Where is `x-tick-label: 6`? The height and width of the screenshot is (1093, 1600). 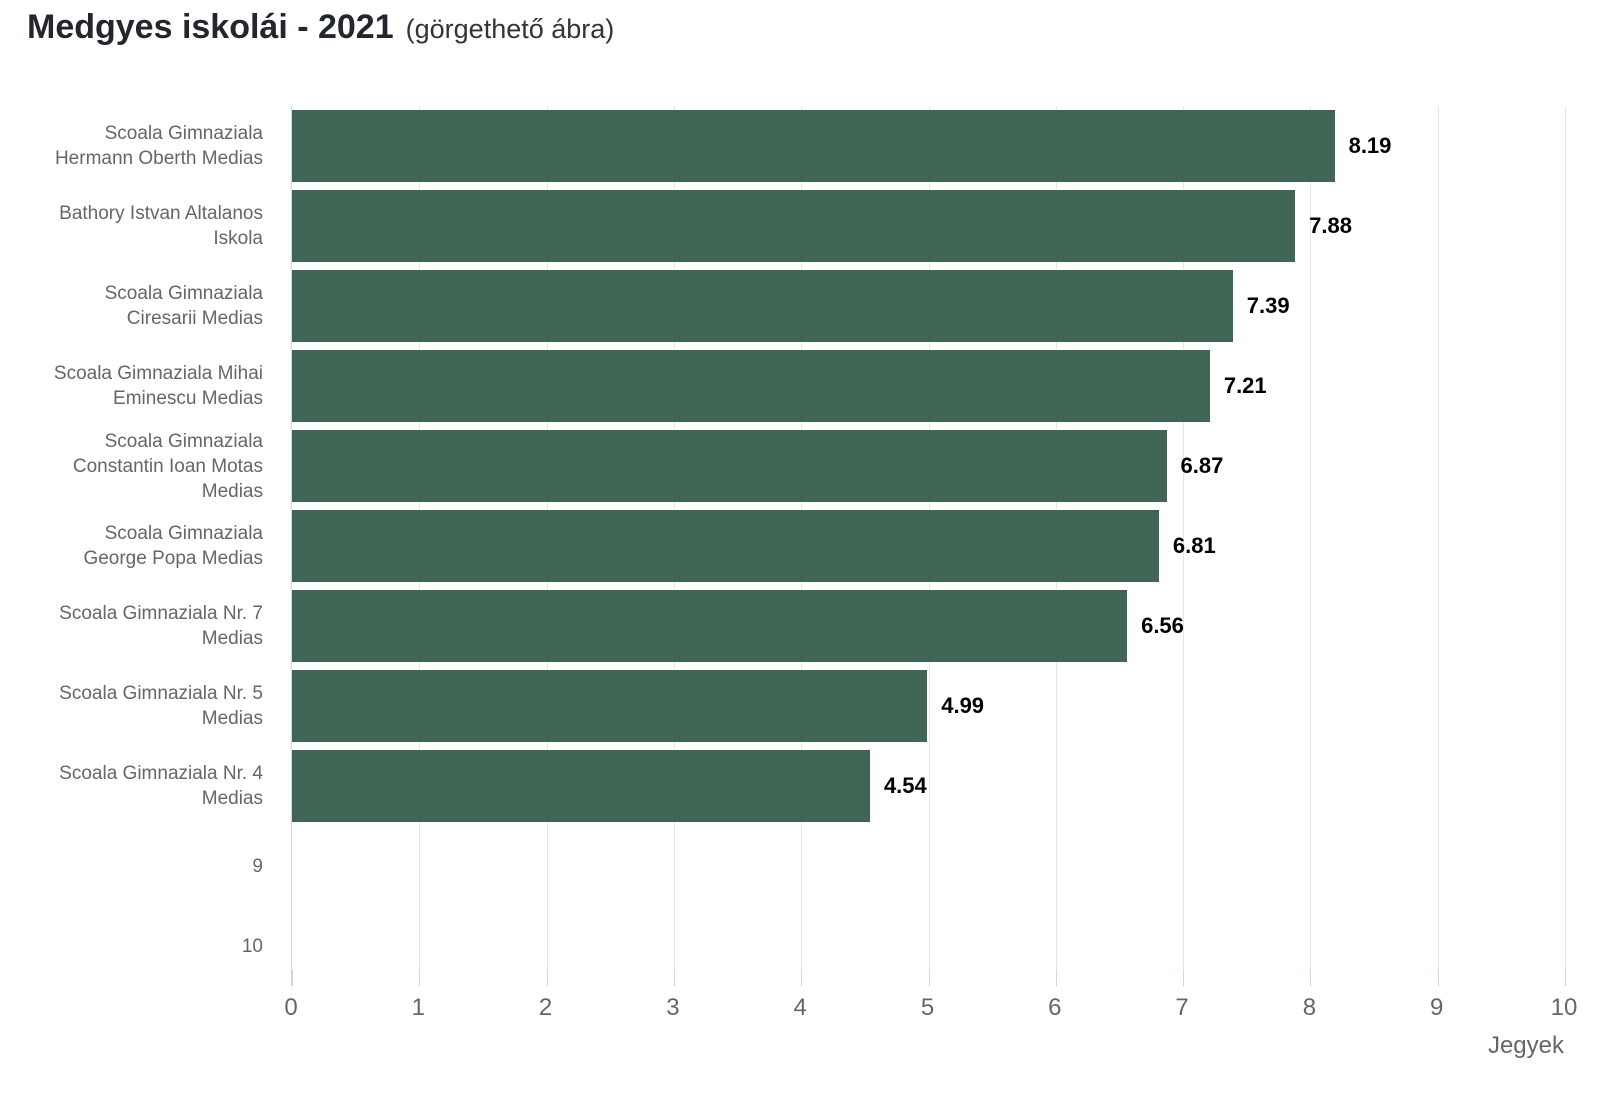
x-tick-label: 6 is located at coordinates (1055, 1007).